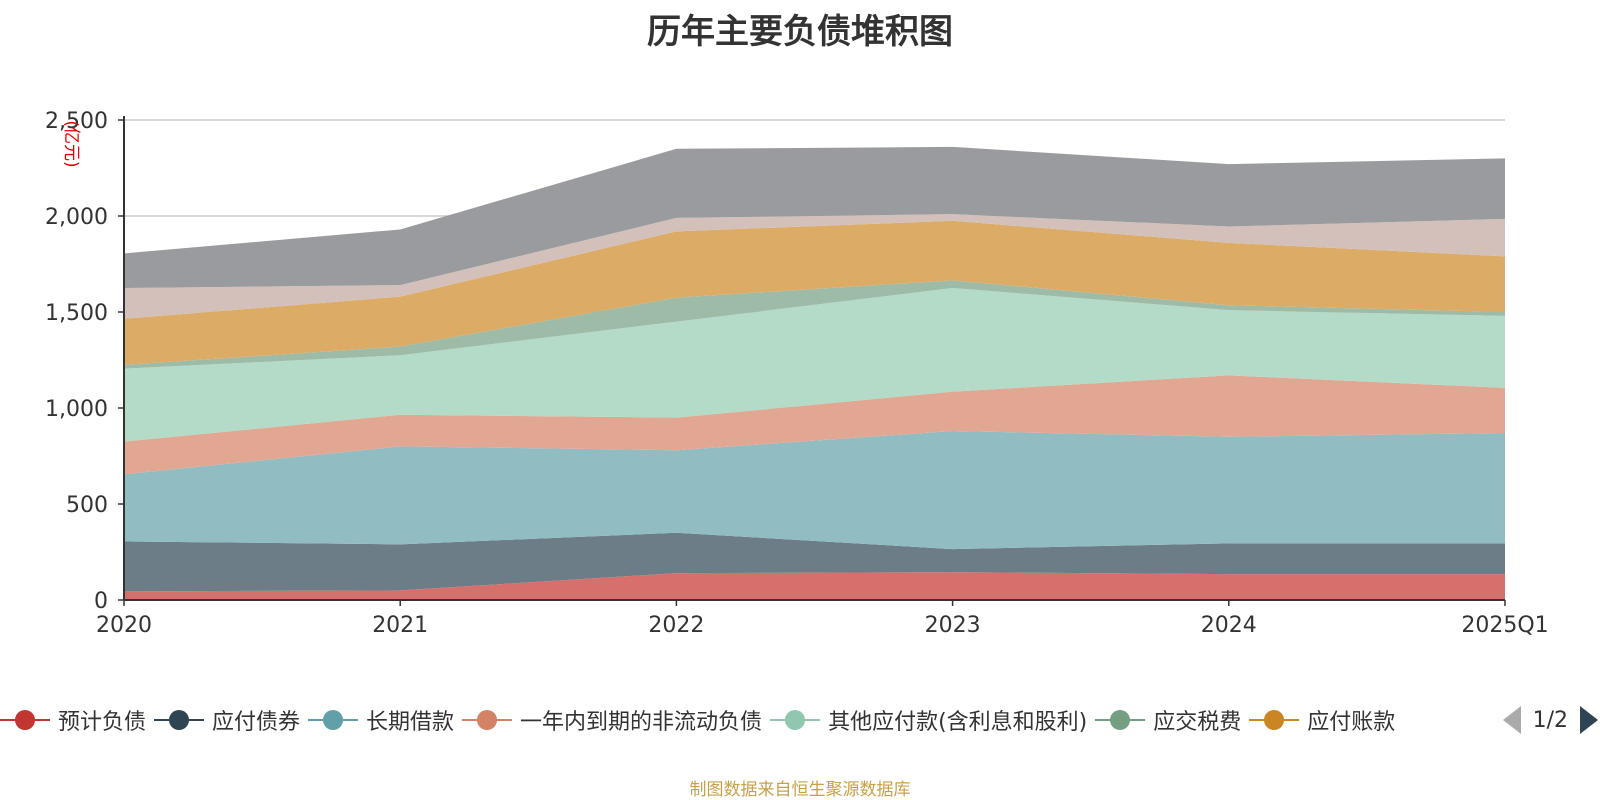 Image resolution: width=1600 pixels, height=800 pixels. Describe the element at coordinates (1504, 625) in the screenshot. I see `x-tick-label: 2025Q1` at that location.